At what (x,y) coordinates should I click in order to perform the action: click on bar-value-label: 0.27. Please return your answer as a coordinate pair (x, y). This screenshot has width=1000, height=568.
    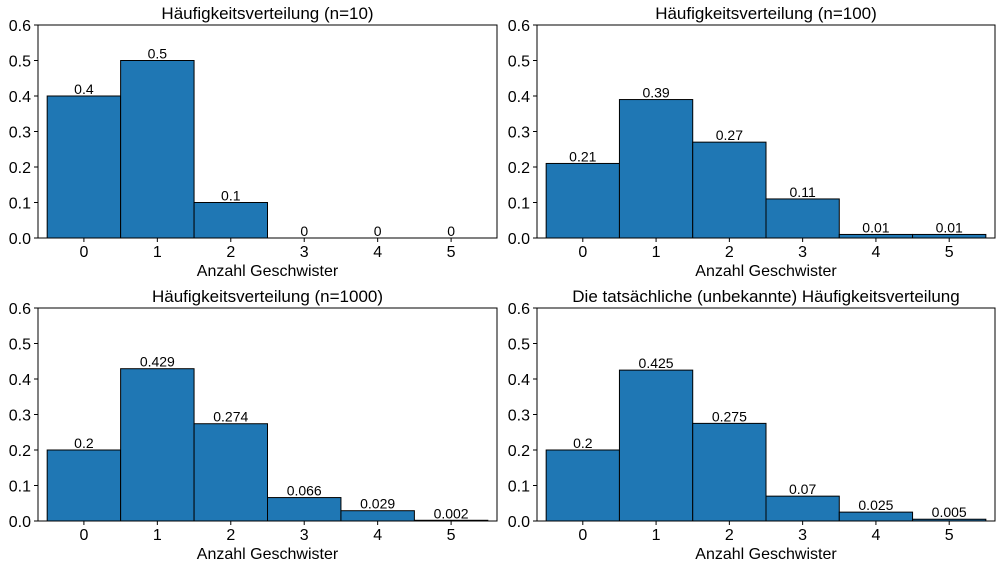
    Looking at the image, I should click on (729, 135).